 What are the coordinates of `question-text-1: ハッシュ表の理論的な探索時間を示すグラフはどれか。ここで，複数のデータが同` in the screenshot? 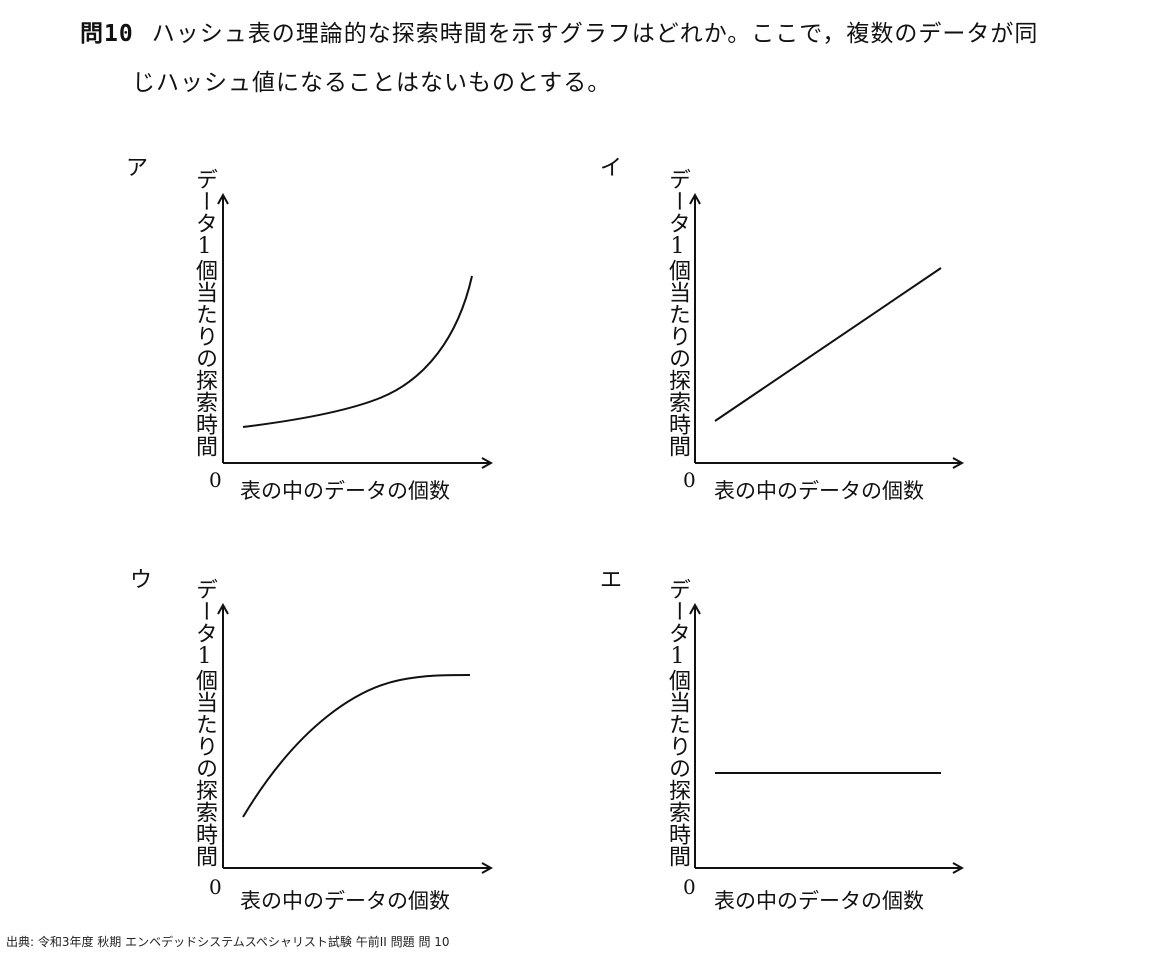 It's located at (595, 34).